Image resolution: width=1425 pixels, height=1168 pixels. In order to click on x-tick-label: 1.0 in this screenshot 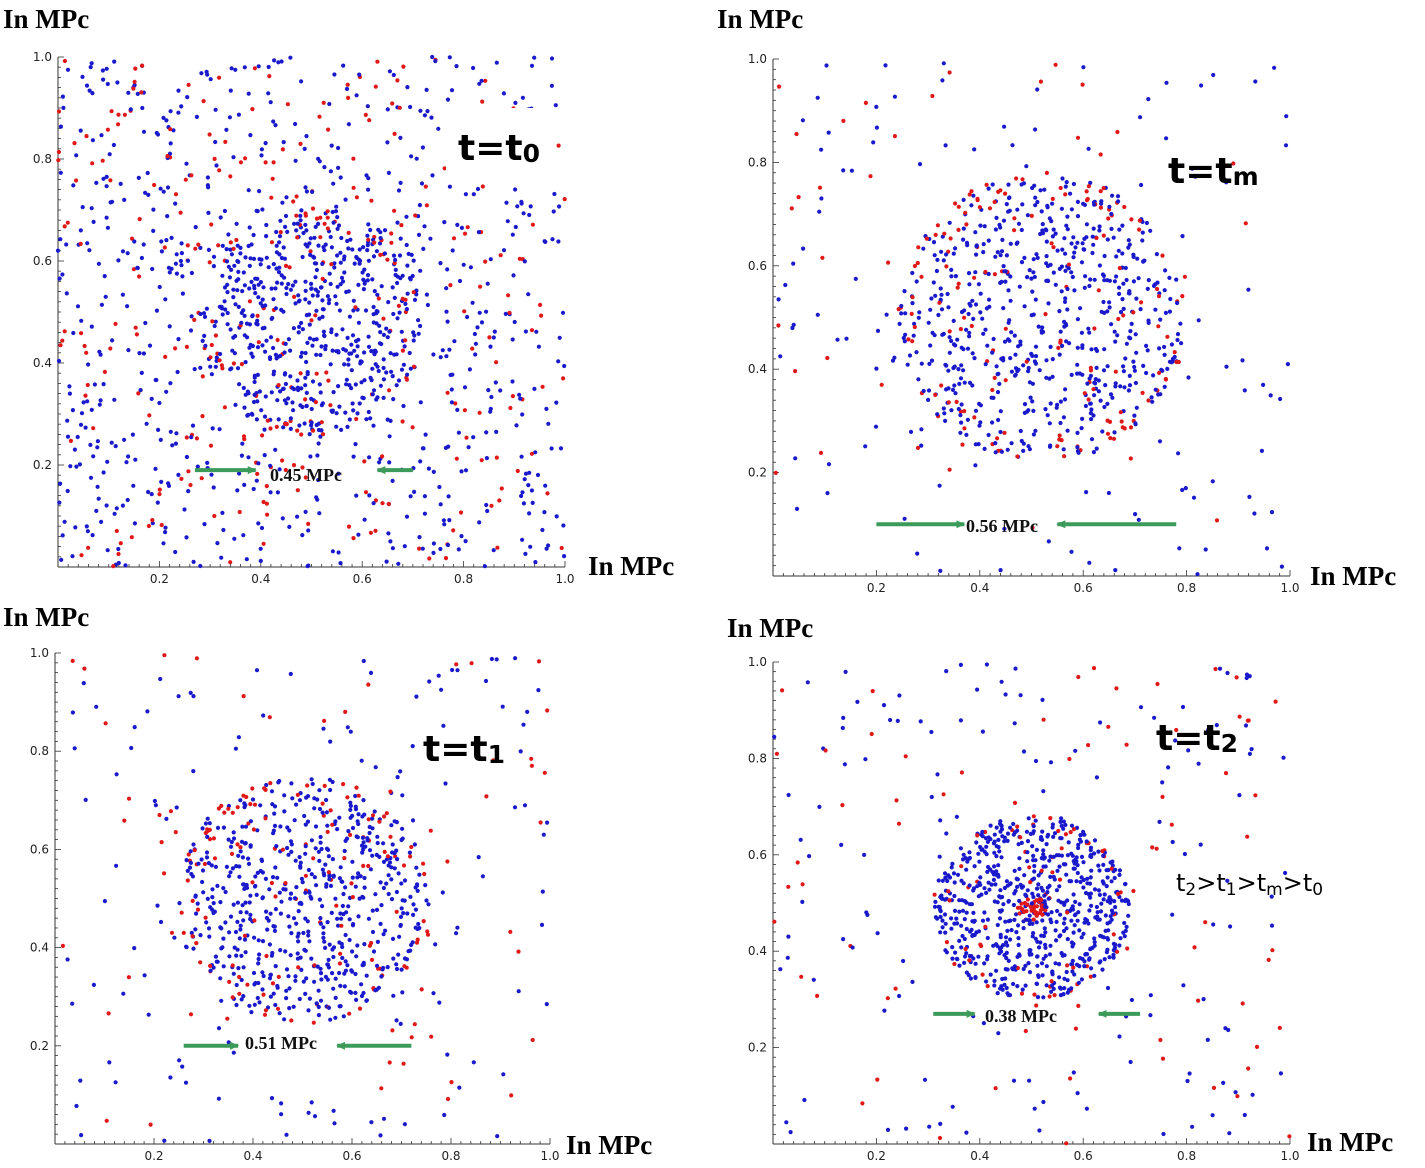, I will do `click(1289, 1156)`.